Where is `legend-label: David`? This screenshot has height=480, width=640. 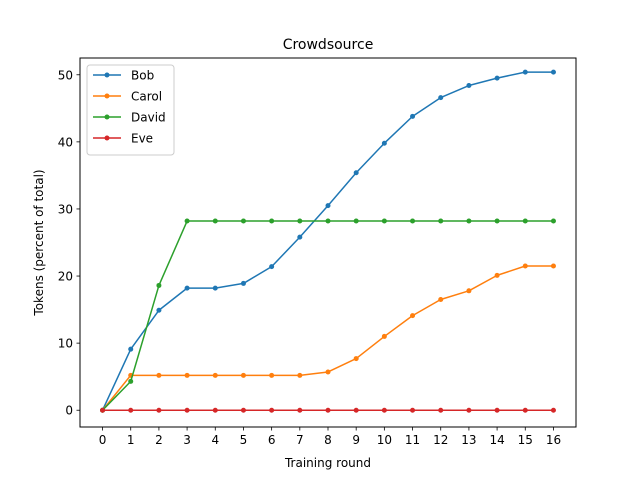 legend-label: David is located at coordinates (148, 118).